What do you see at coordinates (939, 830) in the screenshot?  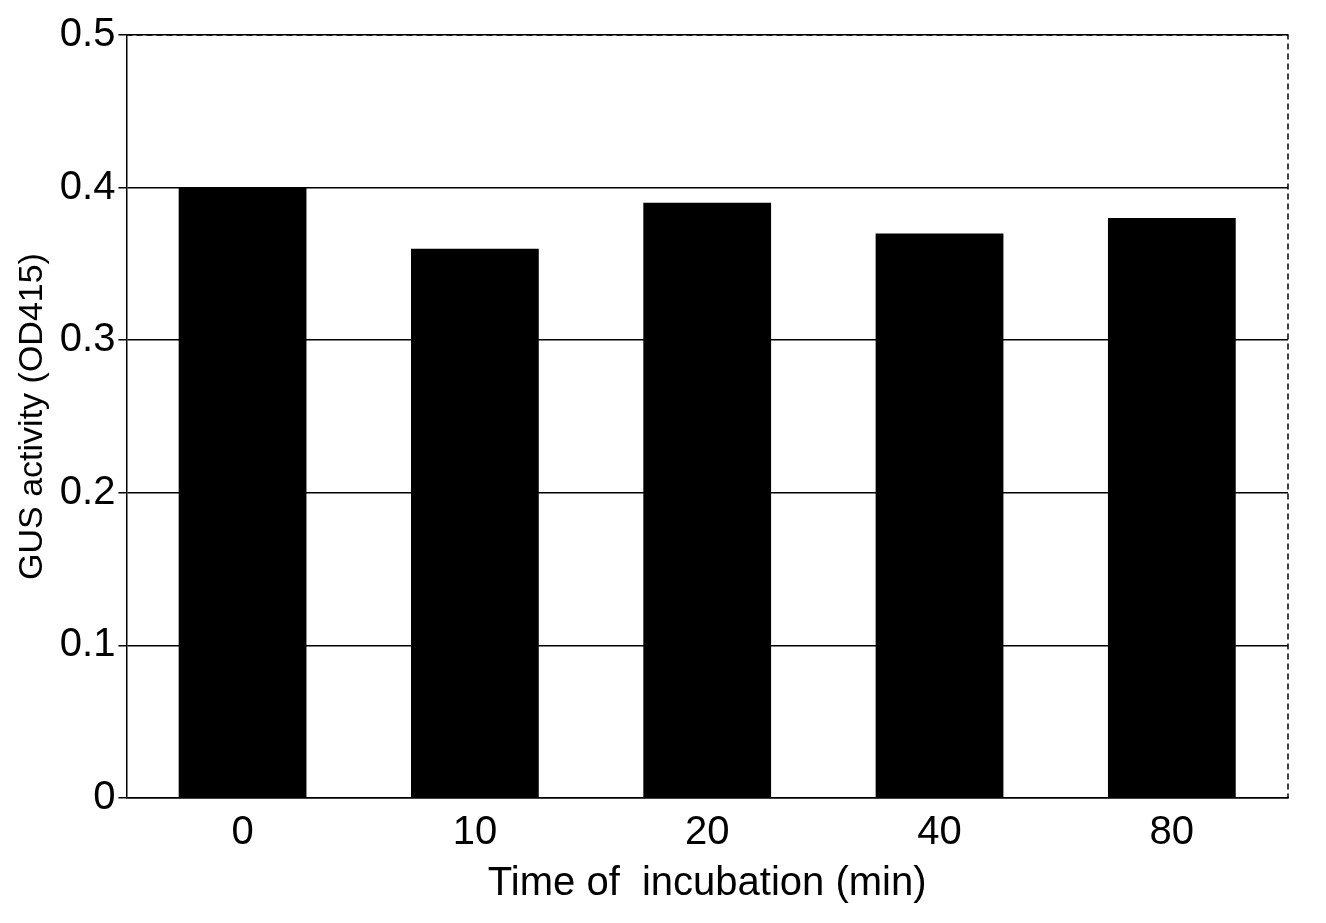 I see `x-tick-label: 40` at bounding box center [939, 830].